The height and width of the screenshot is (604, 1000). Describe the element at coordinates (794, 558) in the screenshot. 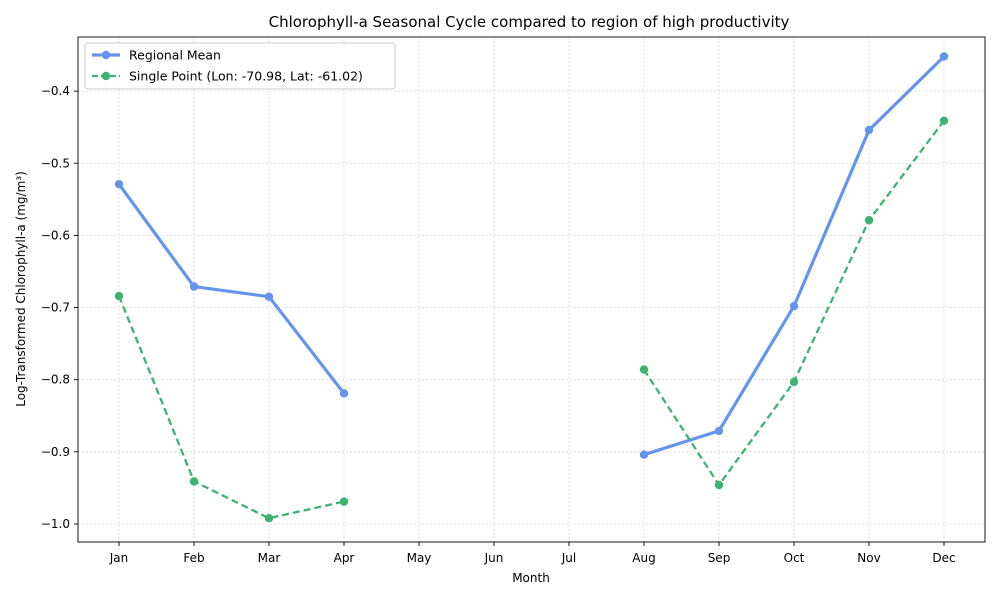

I see `x-tick-label: Oct` at that location.